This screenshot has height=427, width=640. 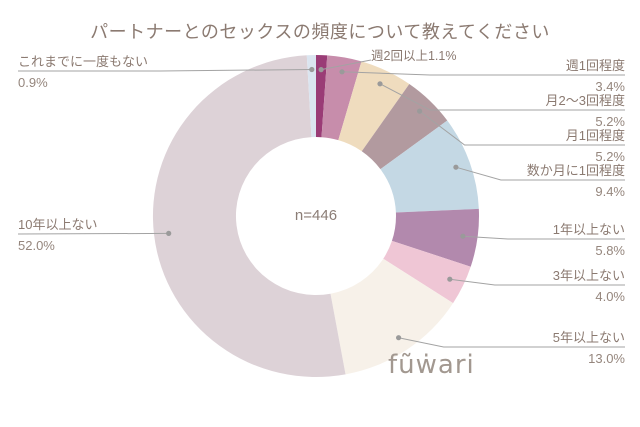 What do you see at coordinates (595, 146) in the screenshot?
I see `label-month-1: 月1回程度 5.2%` at bounding box center [595, 146].